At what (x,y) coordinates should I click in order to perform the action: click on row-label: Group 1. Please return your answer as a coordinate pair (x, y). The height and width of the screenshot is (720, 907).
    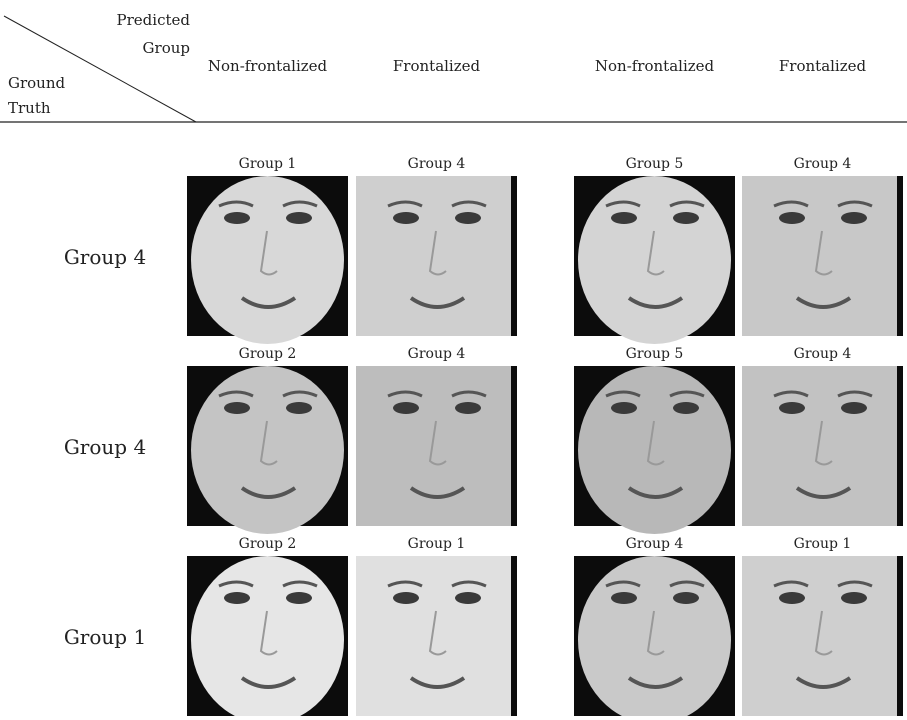
    Looking at the image, I should click on (105, 637).